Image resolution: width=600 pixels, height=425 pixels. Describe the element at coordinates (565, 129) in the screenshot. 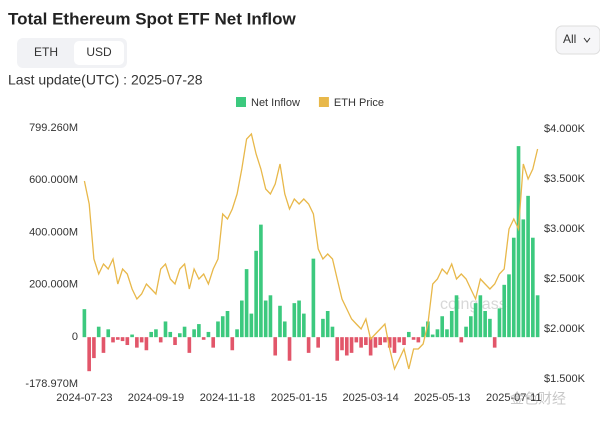

I see `y2-tick-label: $4.000K` at that location.